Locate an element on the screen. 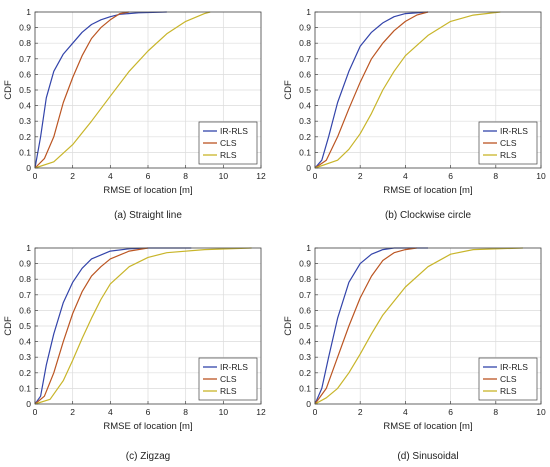 The width and height of the screenshot is (550, 467). legend-box is located at coordinates (508, 143).